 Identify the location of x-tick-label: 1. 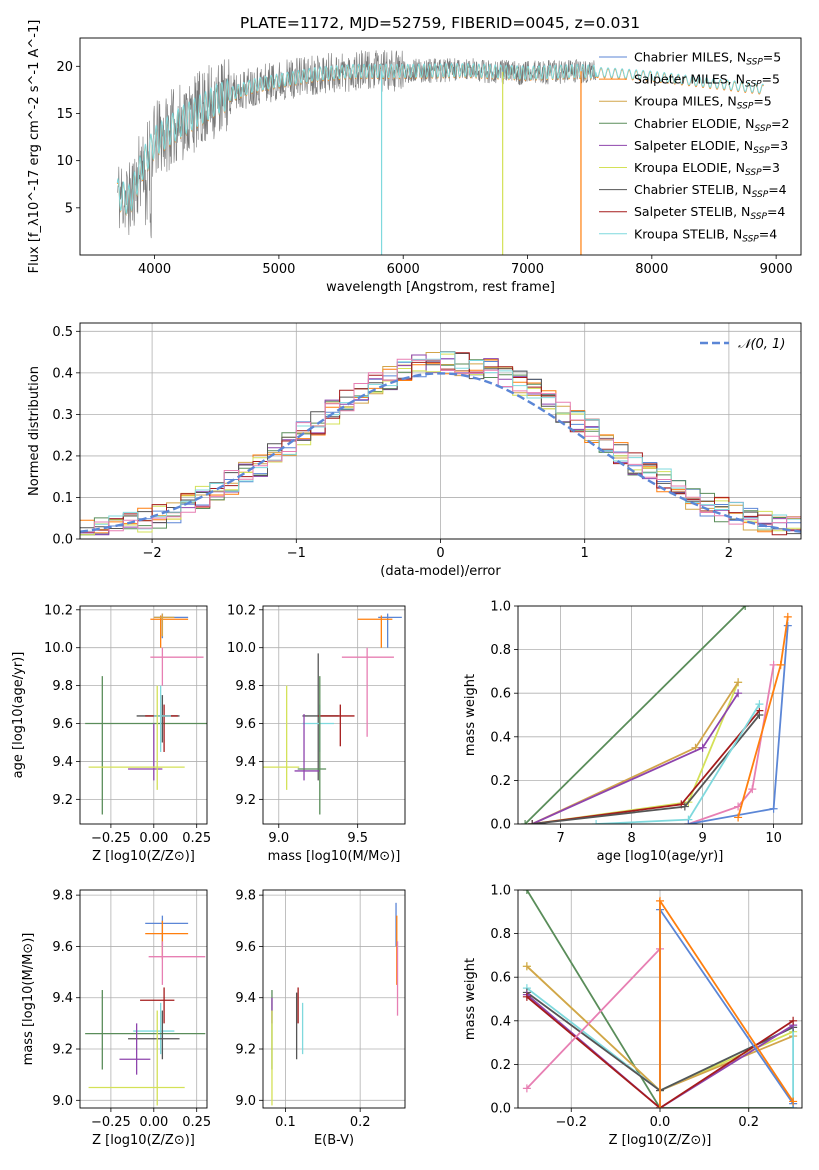
(585, 553).